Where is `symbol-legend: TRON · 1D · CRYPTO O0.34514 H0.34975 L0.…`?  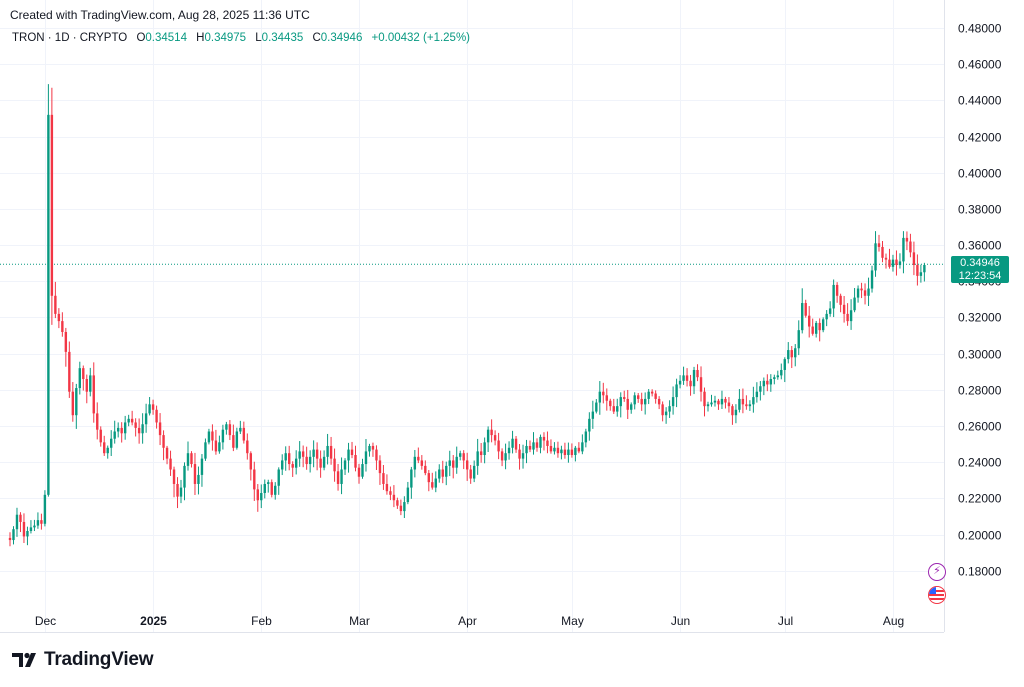
symbol-legend: TRON · 1D · CRYPTO O0.34514 H0.34975 L0.… is located at coordinates (241, 38).